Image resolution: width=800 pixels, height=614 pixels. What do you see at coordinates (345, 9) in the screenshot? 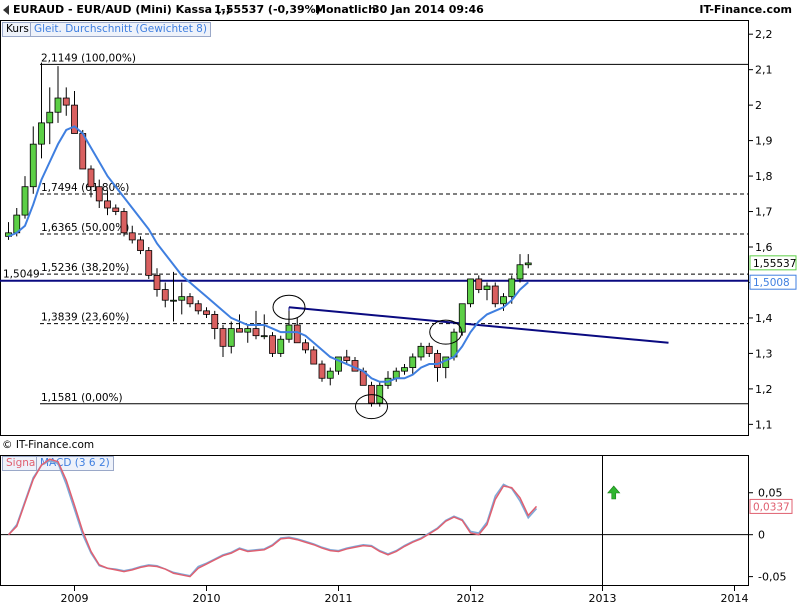
I see `period-label: Monatlich` at bounding box center [345, 9].